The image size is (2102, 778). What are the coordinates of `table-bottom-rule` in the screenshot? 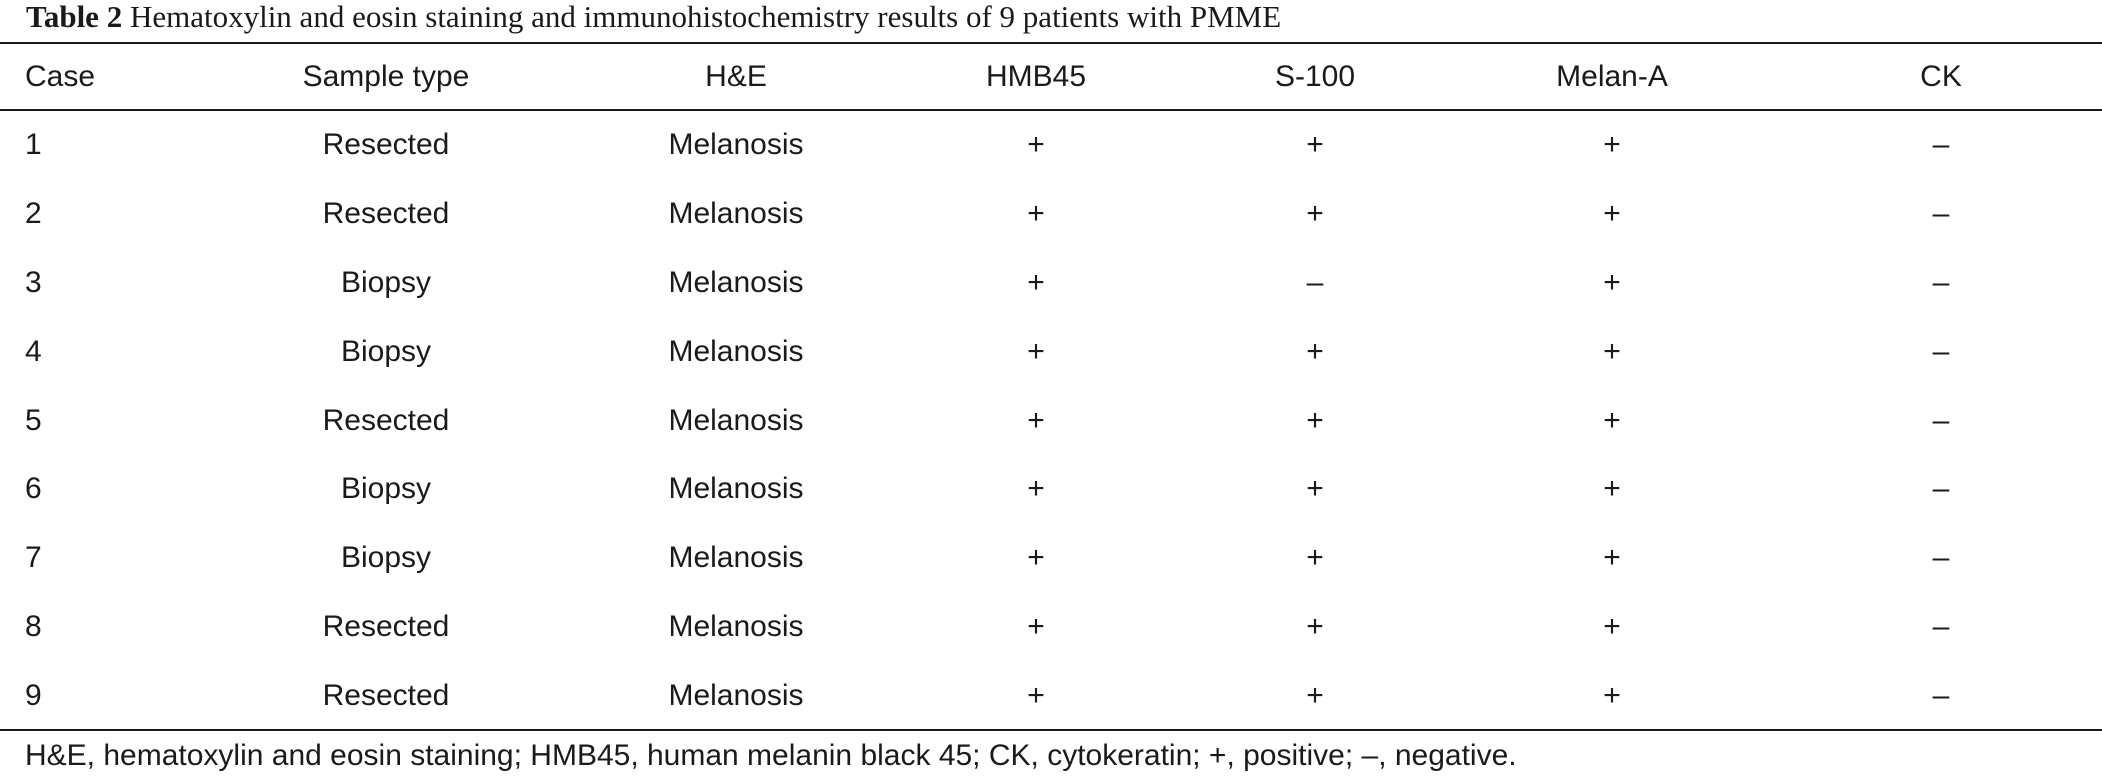 It's located at (1051, 730).